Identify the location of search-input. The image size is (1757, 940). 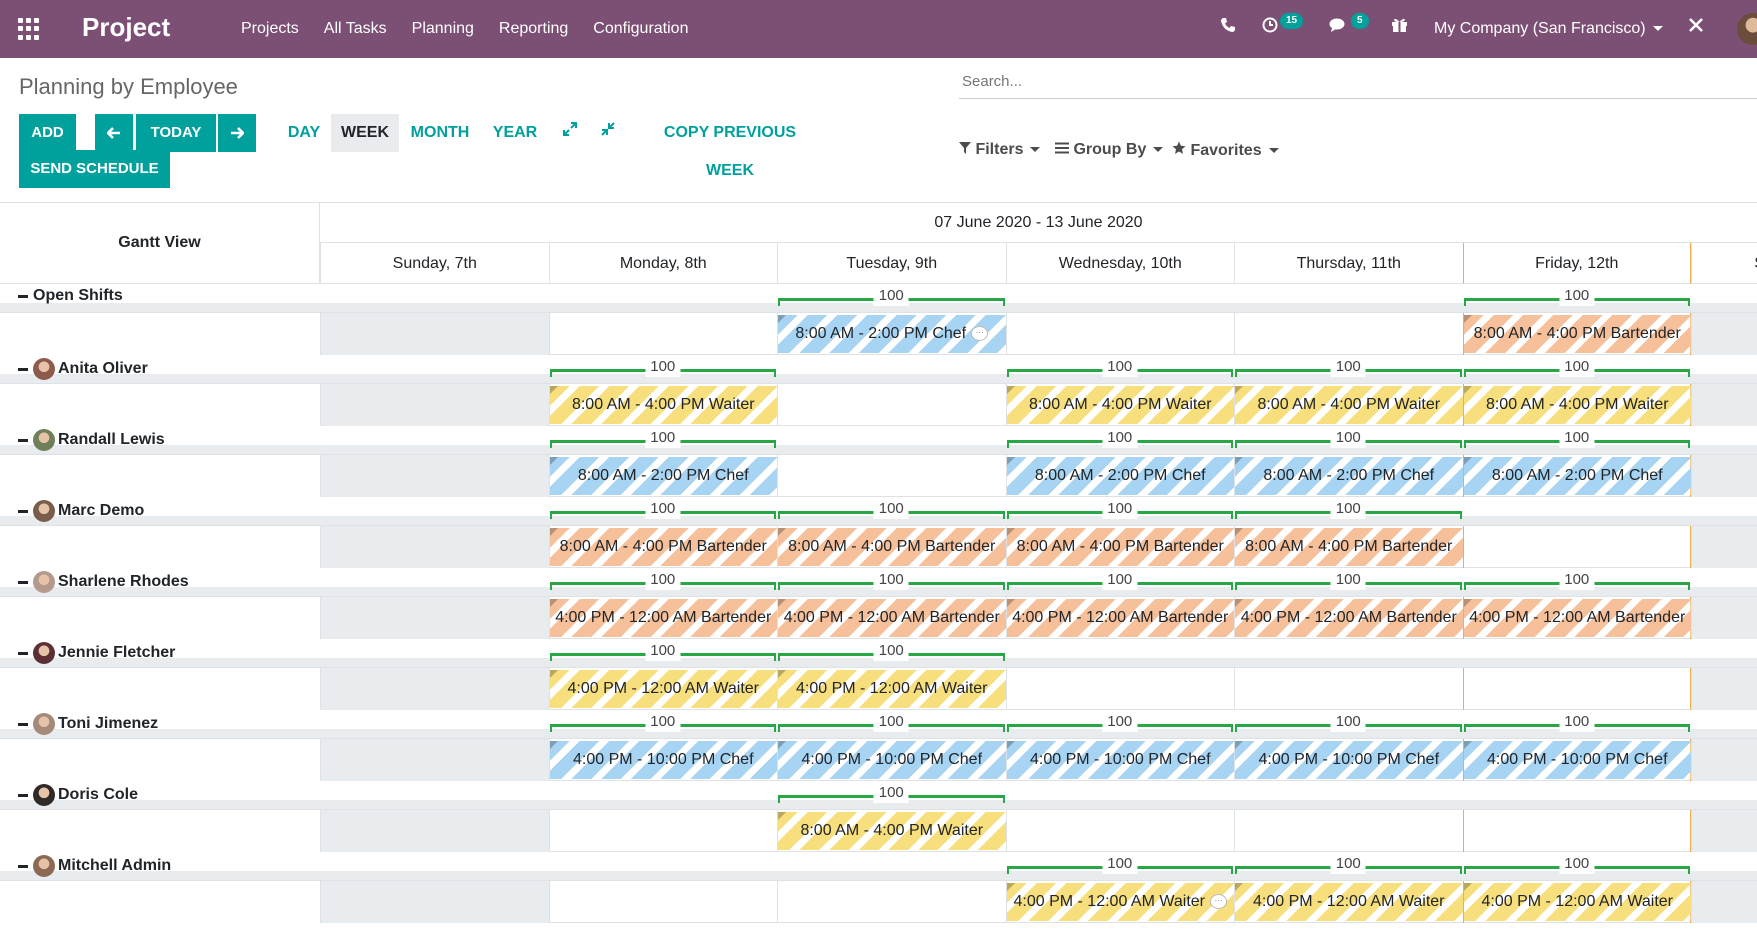
(1358, 81).